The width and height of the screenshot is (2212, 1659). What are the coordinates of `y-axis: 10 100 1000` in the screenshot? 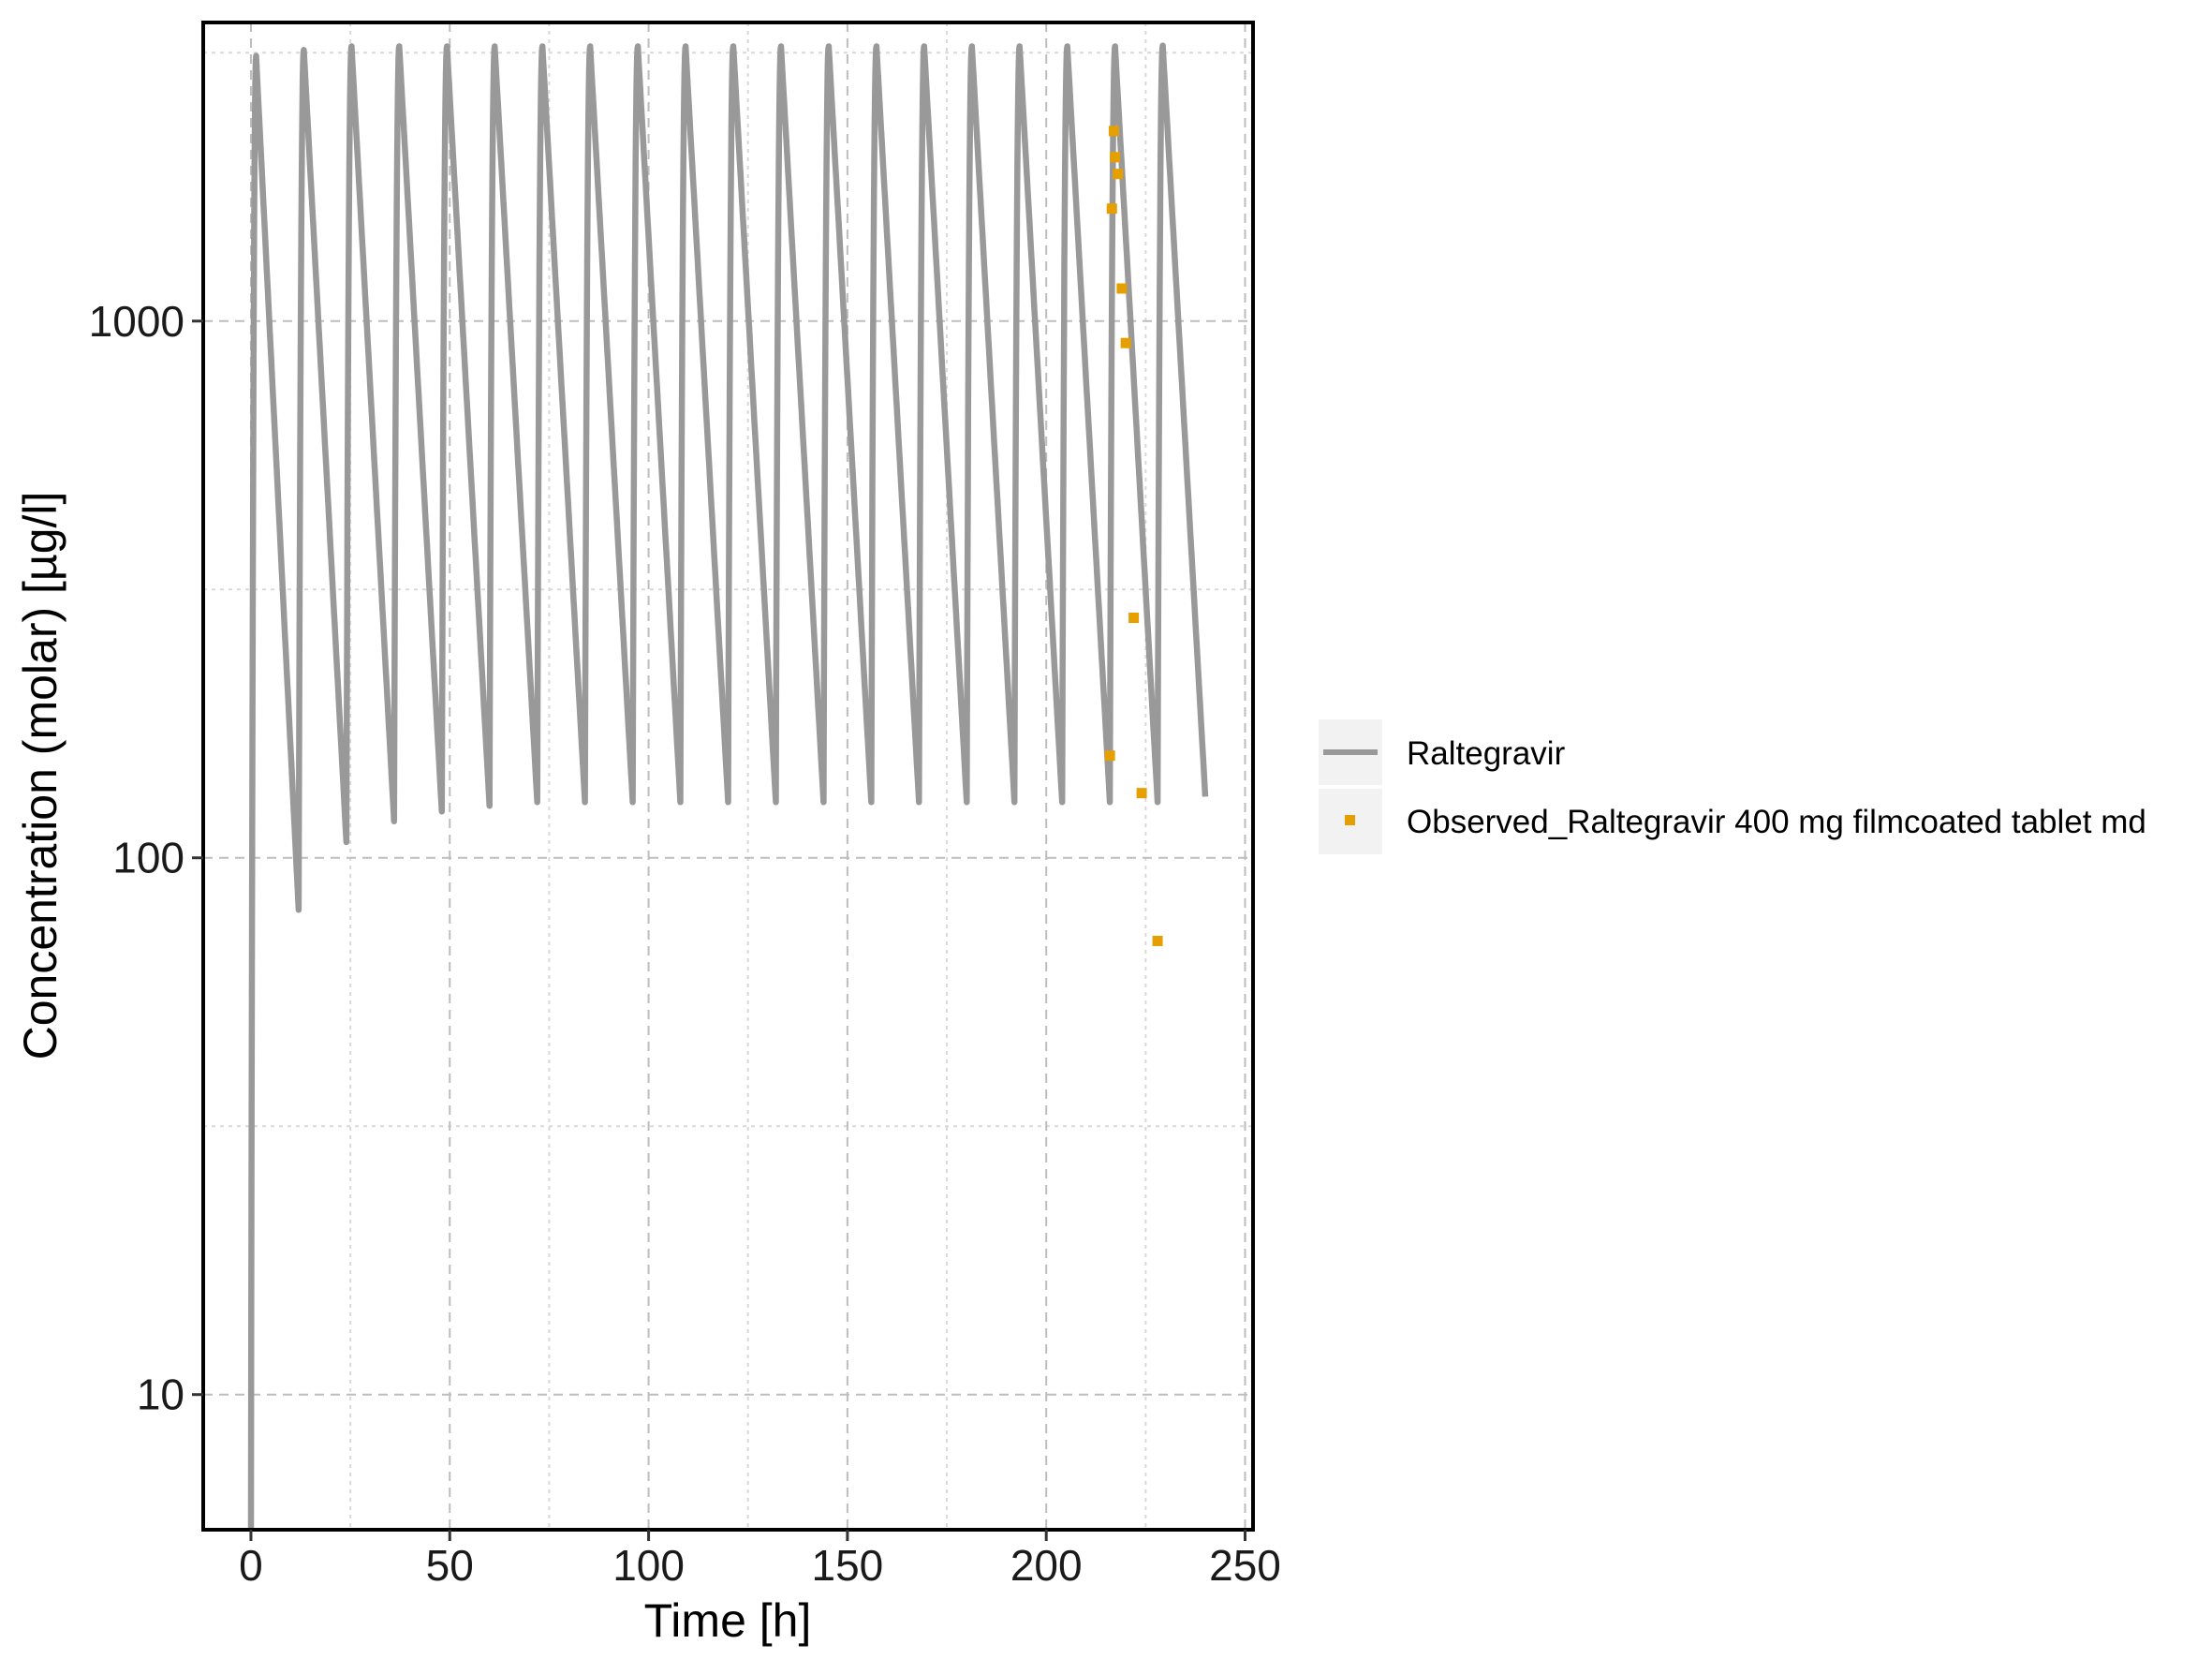 It's located at (146, 858).